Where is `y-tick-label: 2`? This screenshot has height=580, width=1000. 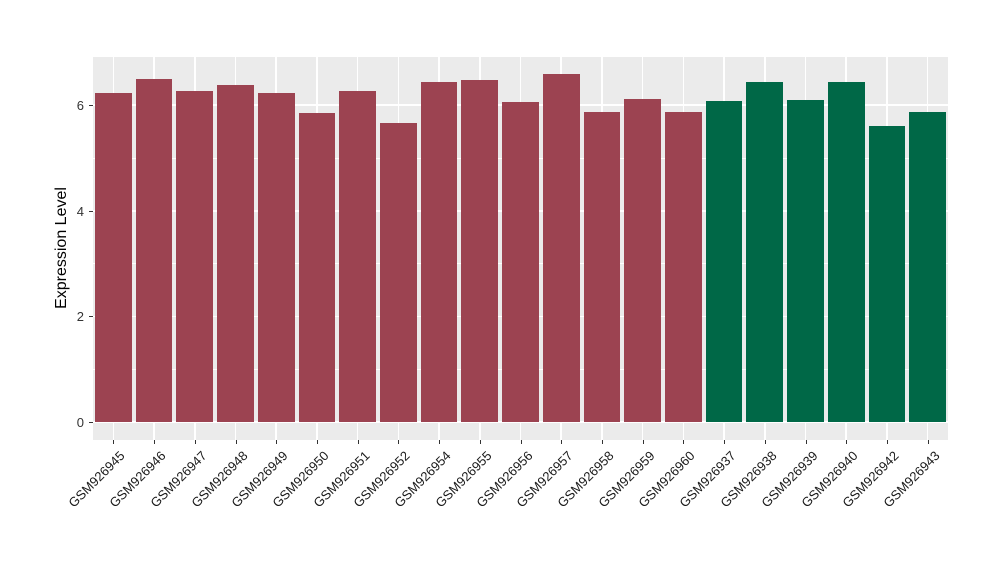 y-tick-label: 2 is located at coordinates (80, 317).